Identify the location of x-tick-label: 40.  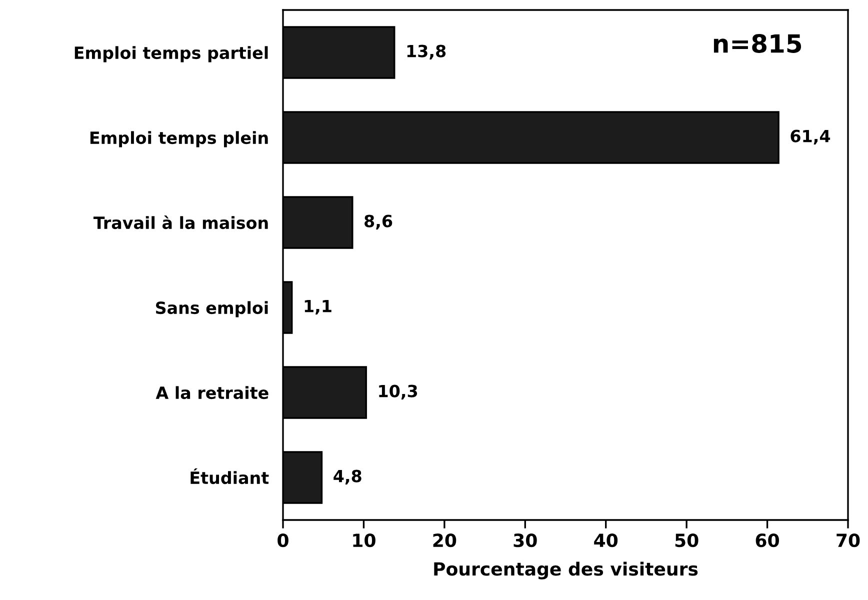
(606, 541).